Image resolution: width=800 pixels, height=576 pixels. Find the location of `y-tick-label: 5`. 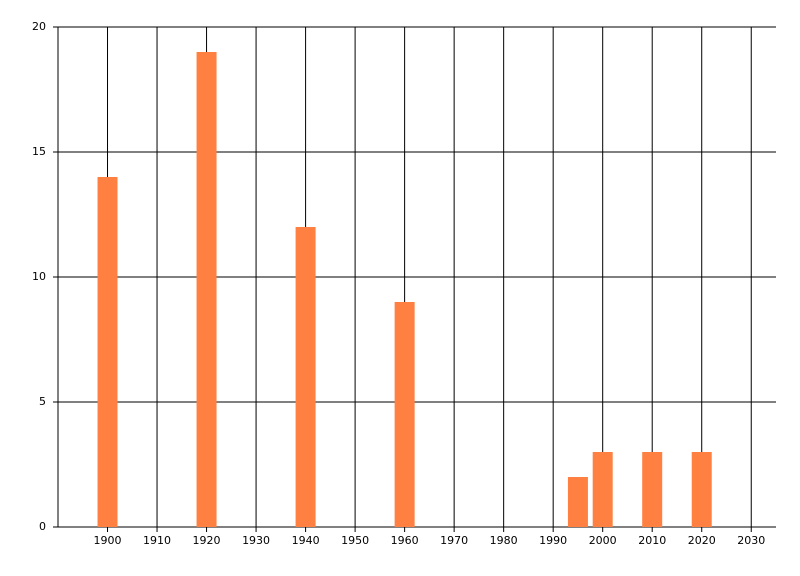

y-tick-label: 5 is located at coordinates (42, 401).